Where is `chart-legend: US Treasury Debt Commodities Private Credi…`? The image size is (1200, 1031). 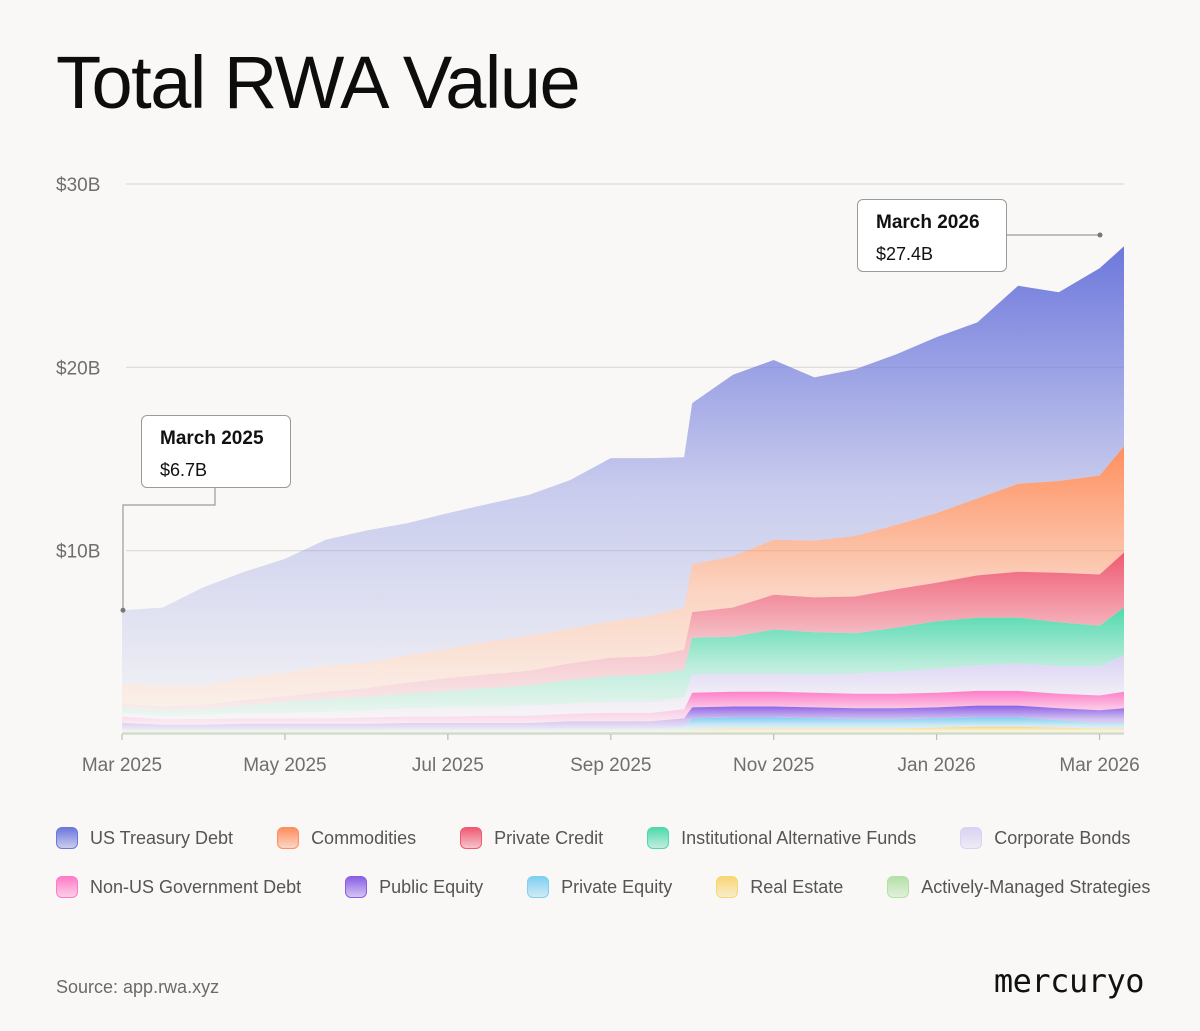 chart-legend: US Treasury Debt Commodities Private Credi… is located at coordinates (611, 872).